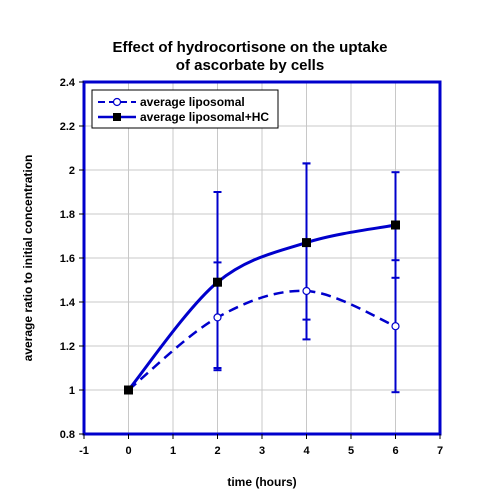 The image size is (500, 500). I want to click on x-tick-label-5: 4, so click(306, 451).